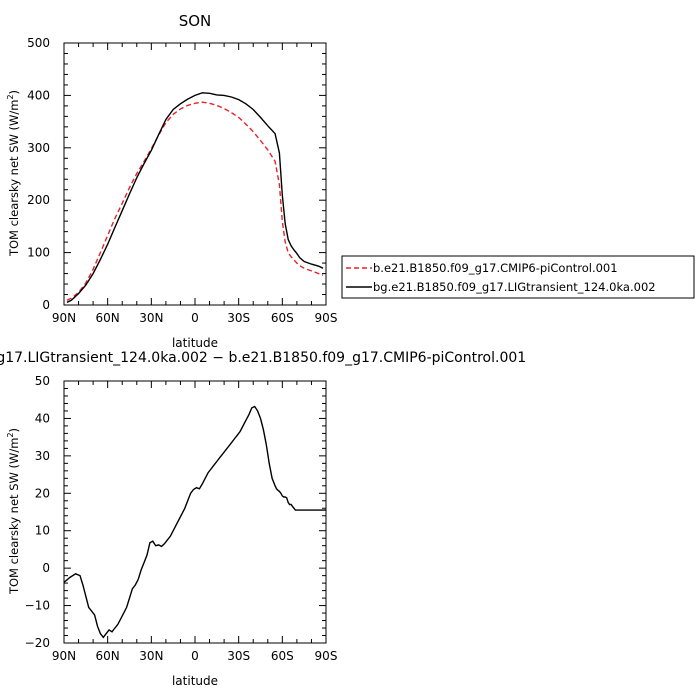 The width and height of the screenshot is (700, 700). I want to click on bottom-x-tick-label: 60S, so click(282, 656).